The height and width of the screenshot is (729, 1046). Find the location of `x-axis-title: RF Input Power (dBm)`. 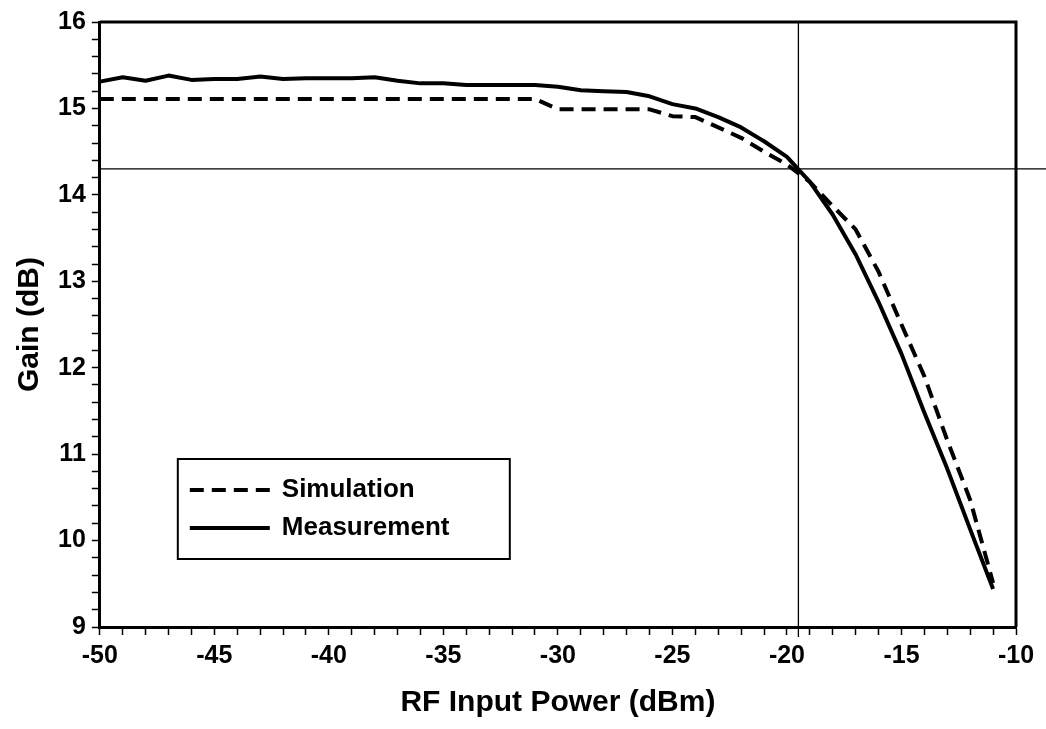

x-axis-title: RF Input Power (dBm) is located at coordinates (558, 701).